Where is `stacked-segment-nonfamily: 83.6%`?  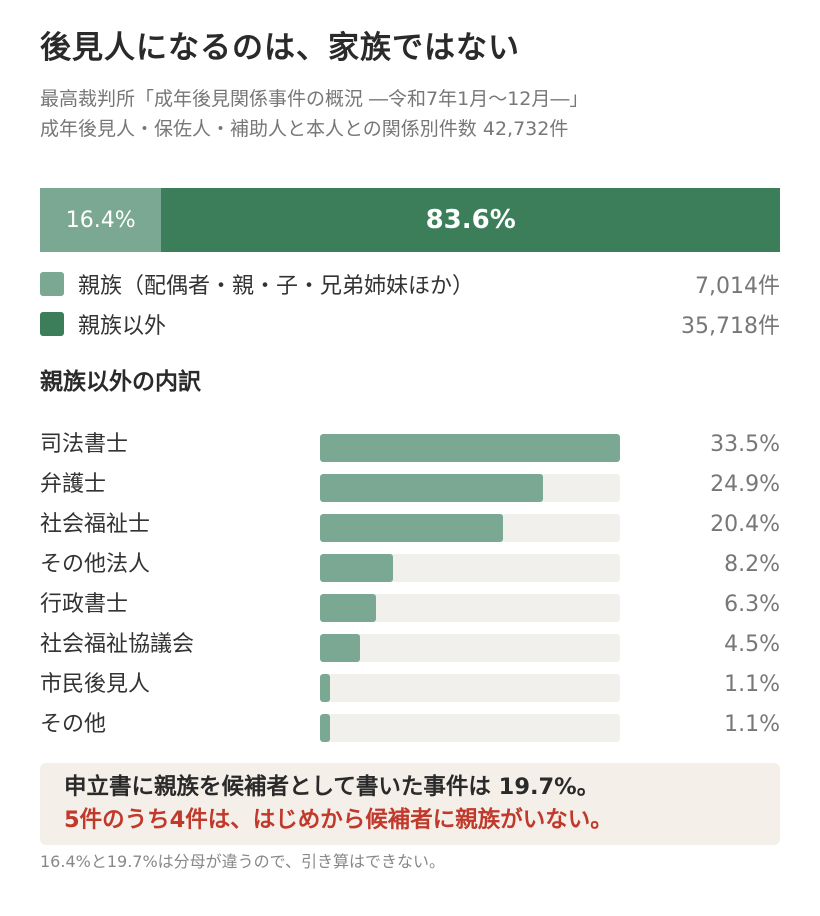 stacked-segment-nonfamily: 83.6% is located at coordinates (470, 220).